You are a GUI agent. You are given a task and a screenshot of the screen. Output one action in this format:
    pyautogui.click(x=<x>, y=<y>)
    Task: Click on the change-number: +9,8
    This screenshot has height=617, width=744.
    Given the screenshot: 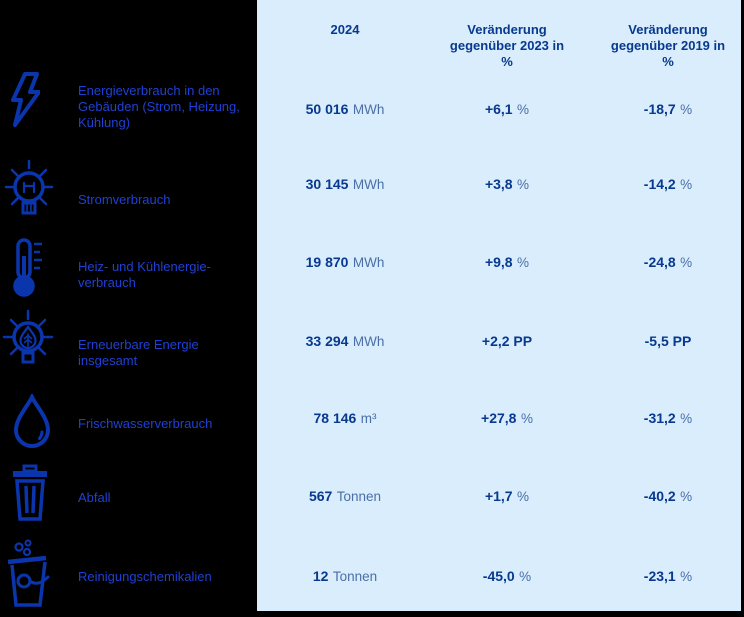 What is the action you would take?
    pyautogui.click(x=498, y=262)
    